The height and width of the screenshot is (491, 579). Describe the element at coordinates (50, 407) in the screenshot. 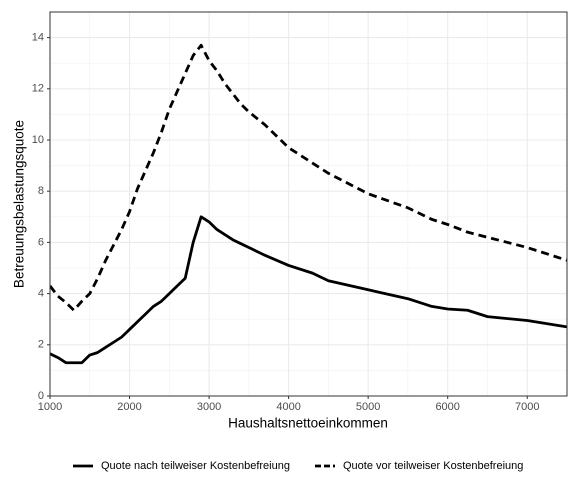

I see `x-tick-label: 1000` at that location.